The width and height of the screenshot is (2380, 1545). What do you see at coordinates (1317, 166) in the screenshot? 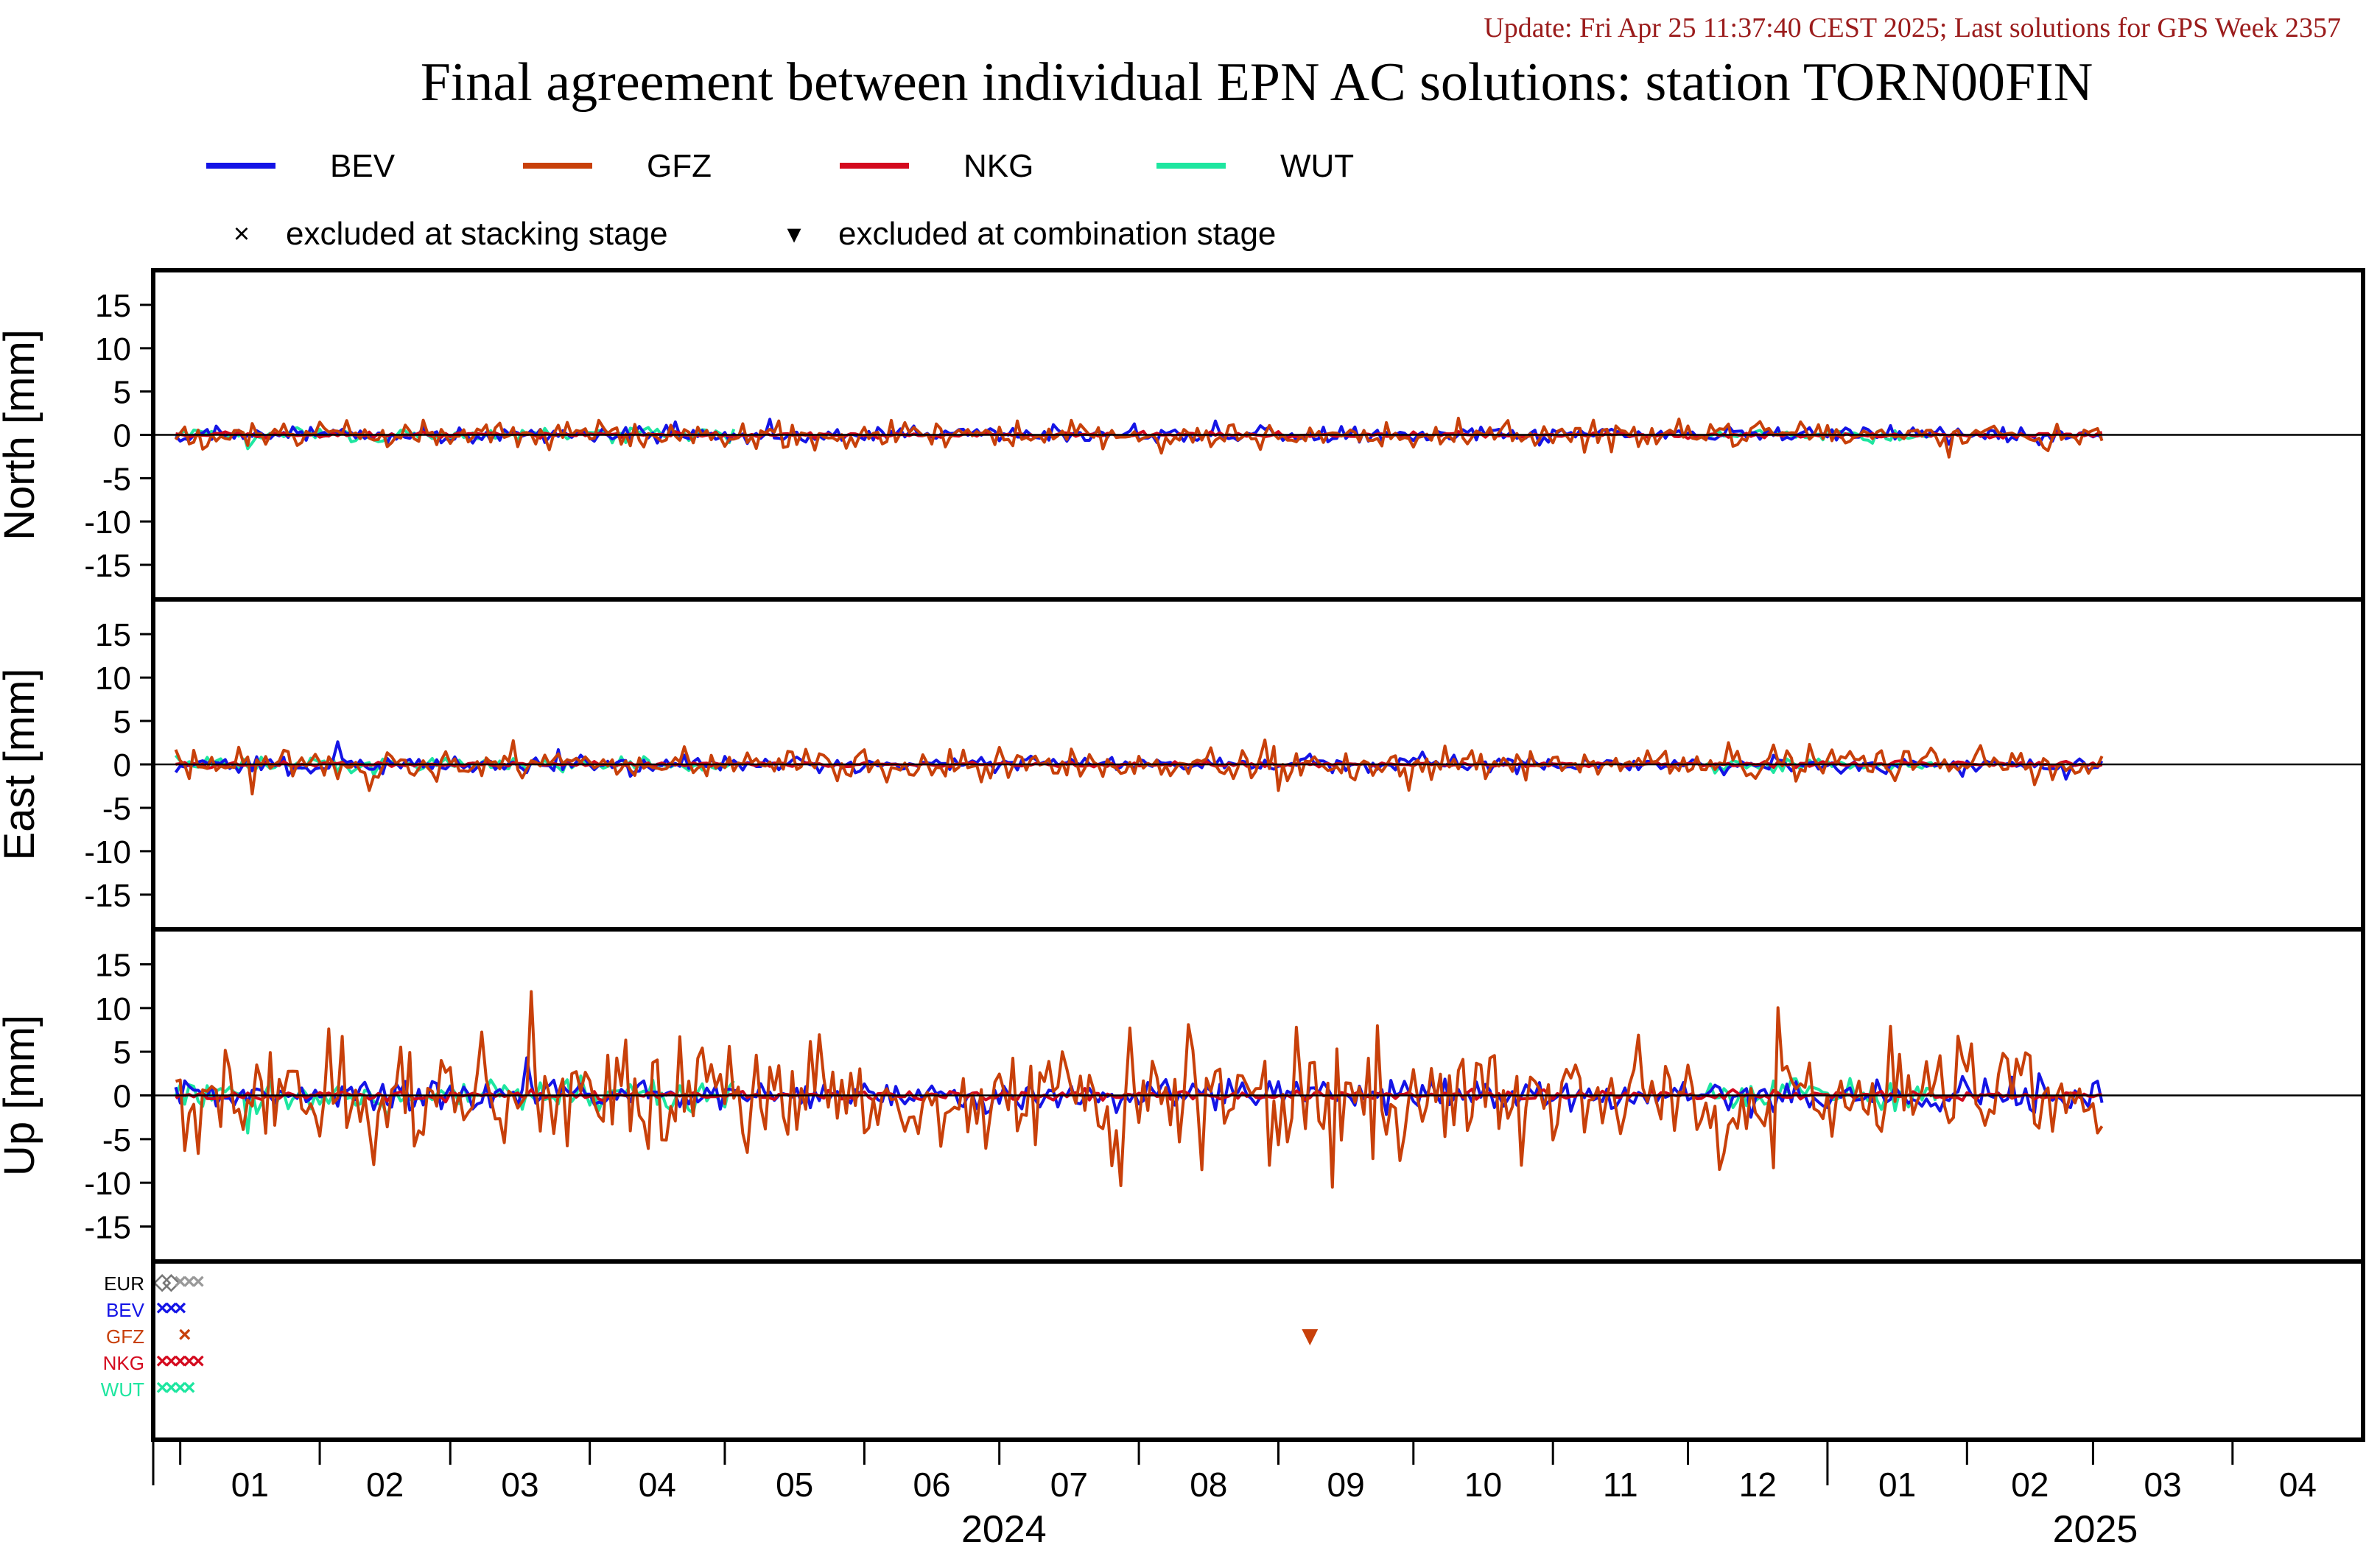
I see `legend-label-wut: WUT` at bounding box center [1317, 166].